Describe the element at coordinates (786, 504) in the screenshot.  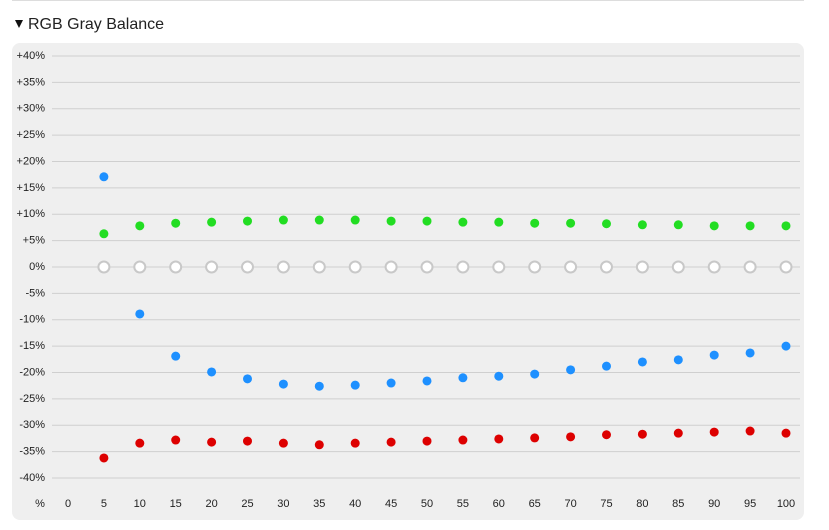
I see `x-tick-label: 100` at that location.